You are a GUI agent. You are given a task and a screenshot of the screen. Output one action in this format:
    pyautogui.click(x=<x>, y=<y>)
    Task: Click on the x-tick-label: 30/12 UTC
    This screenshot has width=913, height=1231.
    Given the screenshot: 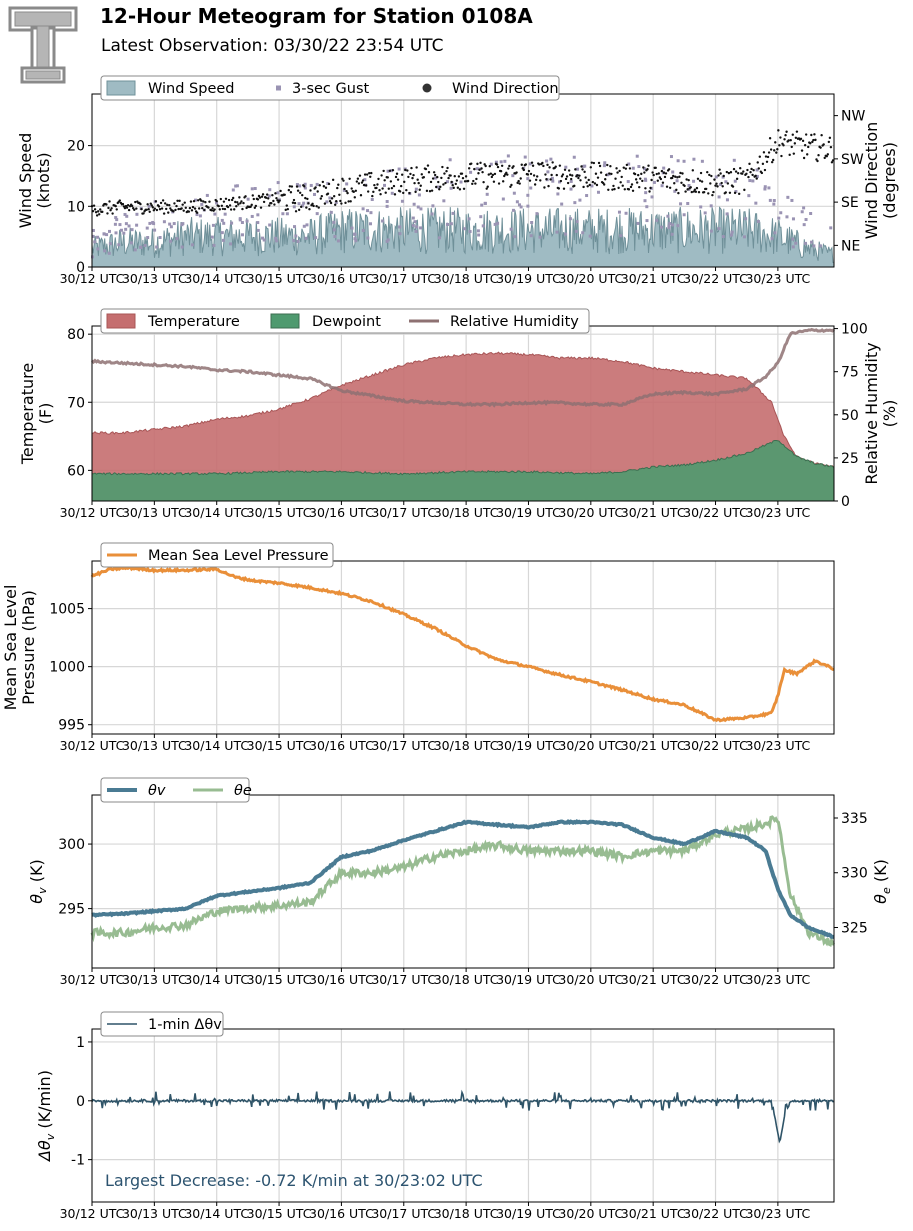 What is the action you would take?
    pyautogui.click(x=92, y=278)
    